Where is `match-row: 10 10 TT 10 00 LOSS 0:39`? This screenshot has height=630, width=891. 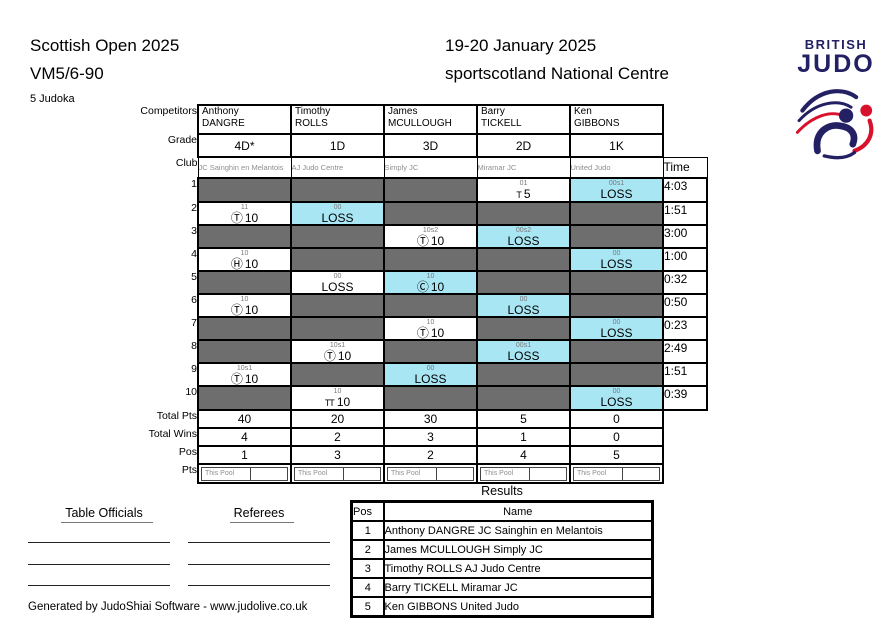 match-row: 10 10 TT 10 00 LOSS 0:39 is located at coordinates (406, 398).